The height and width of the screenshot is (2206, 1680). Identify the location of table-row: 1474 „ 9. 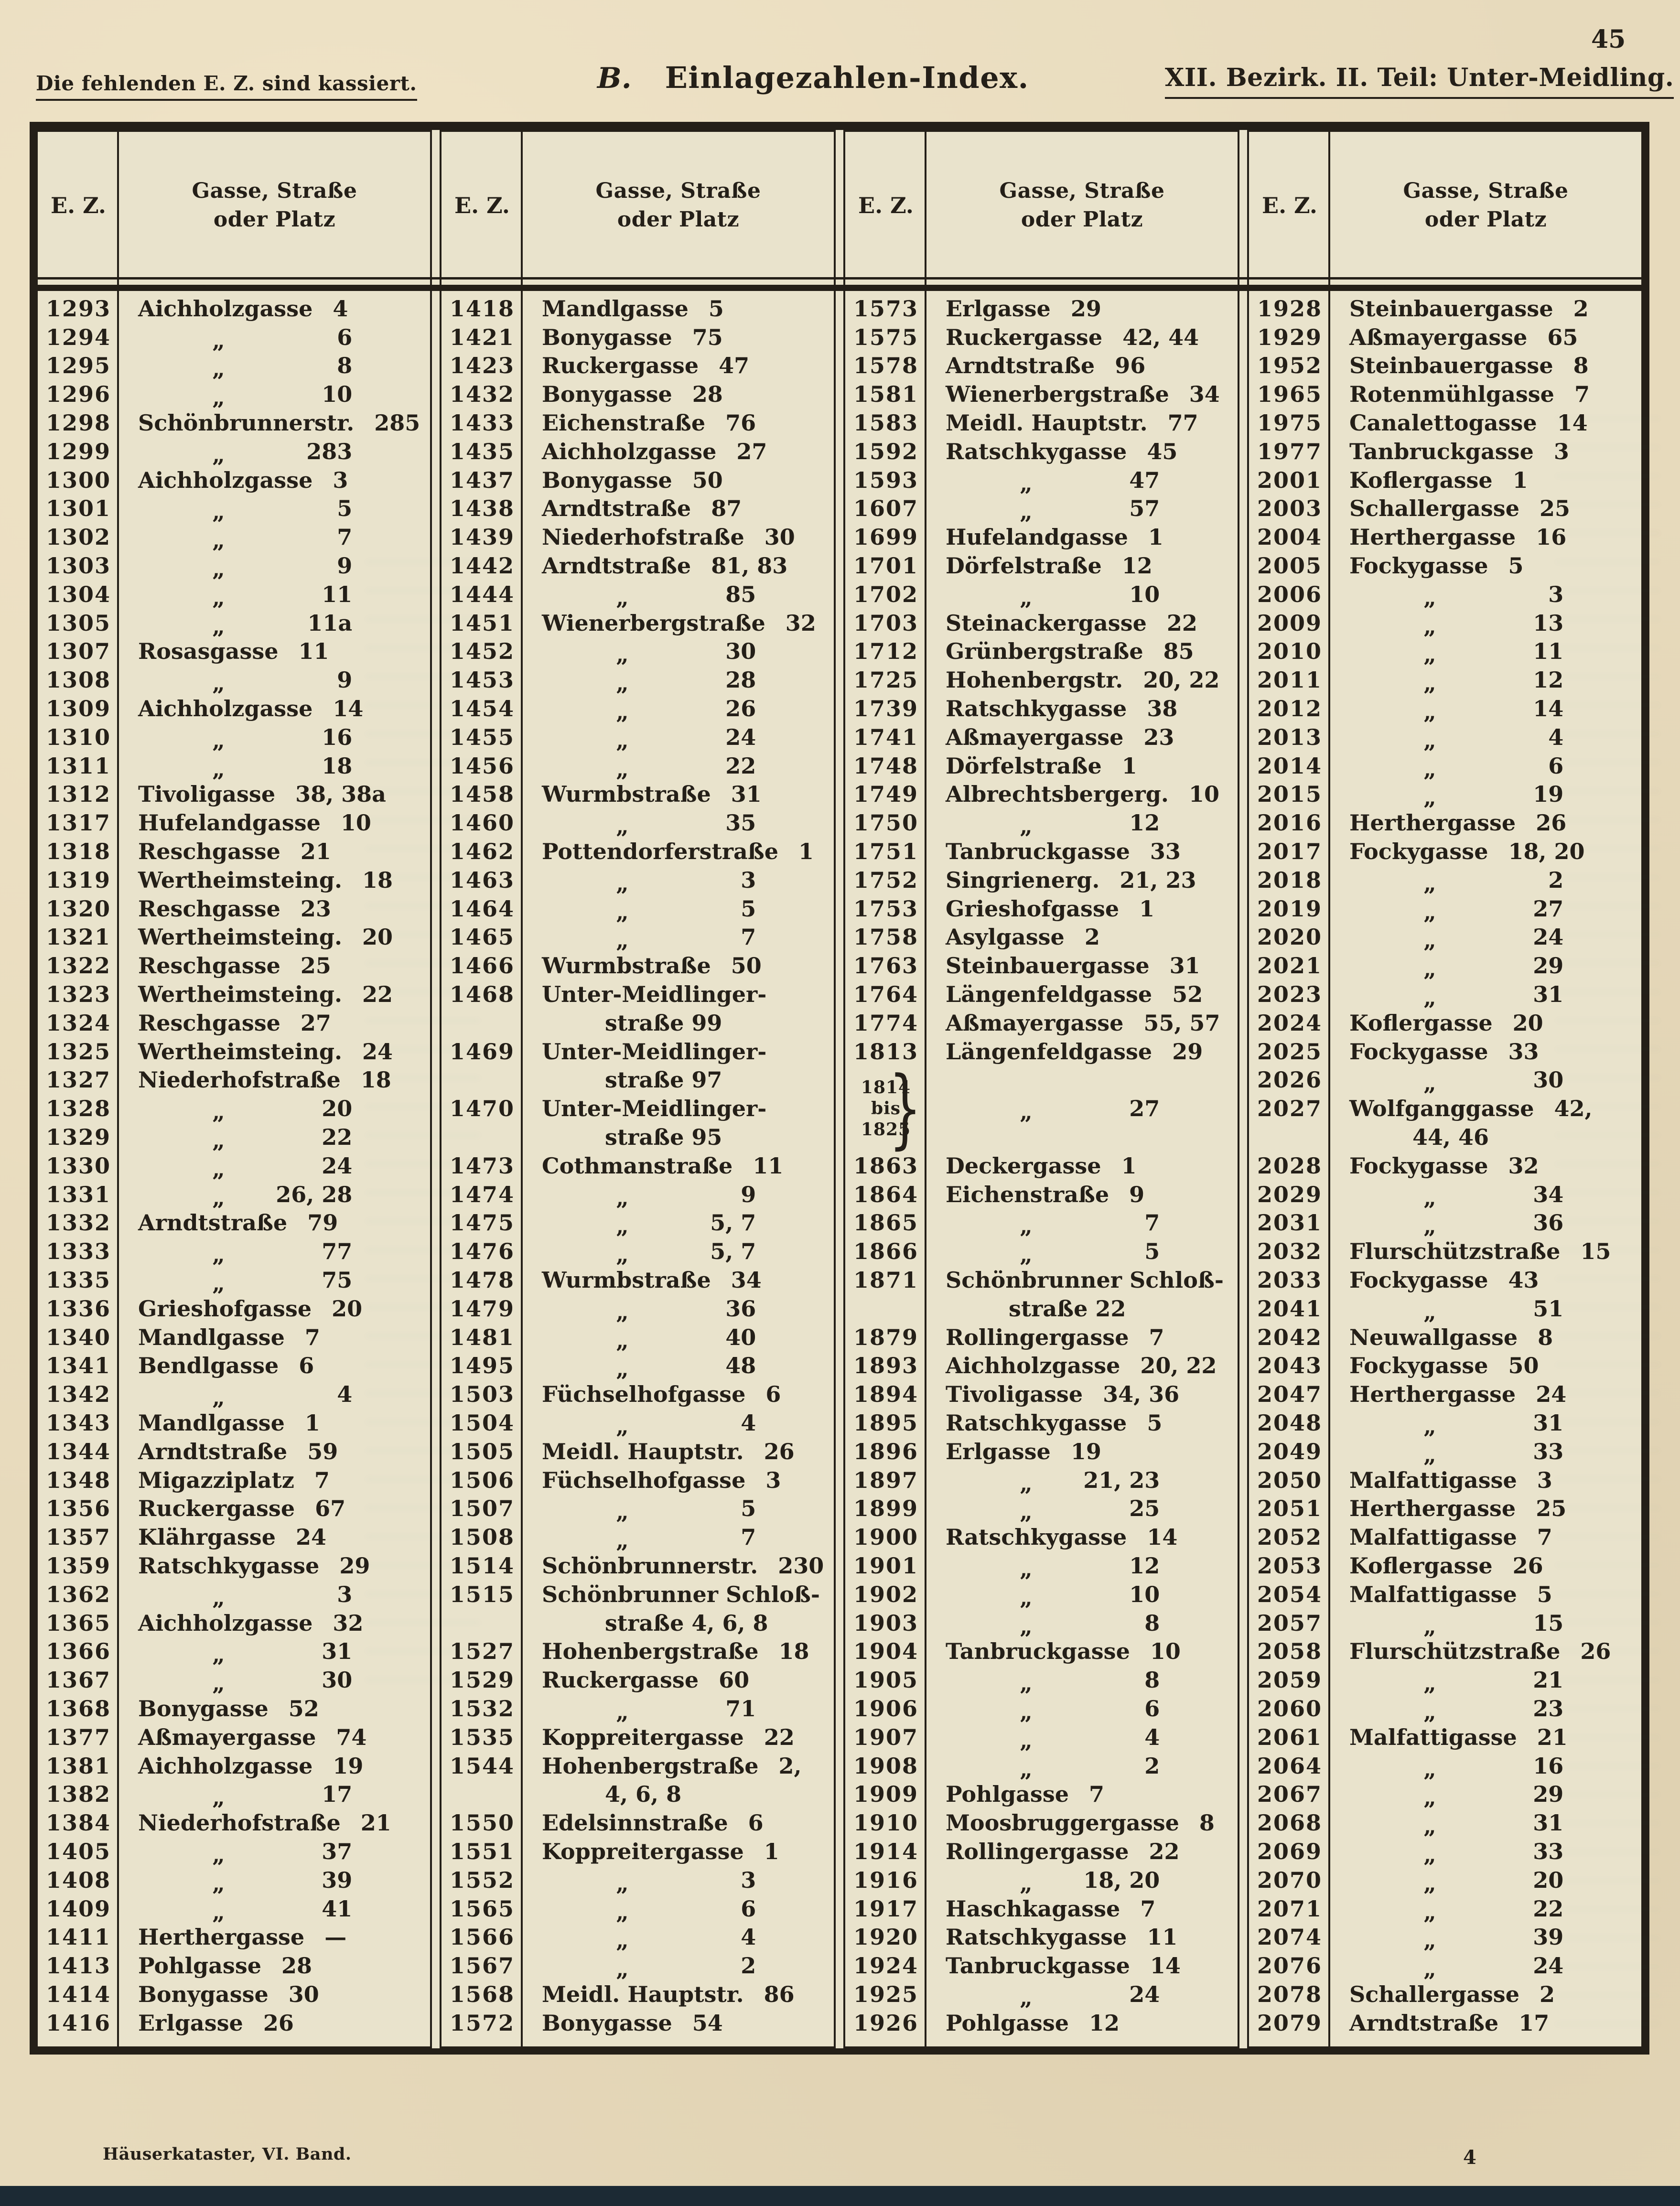
(638, 1195).